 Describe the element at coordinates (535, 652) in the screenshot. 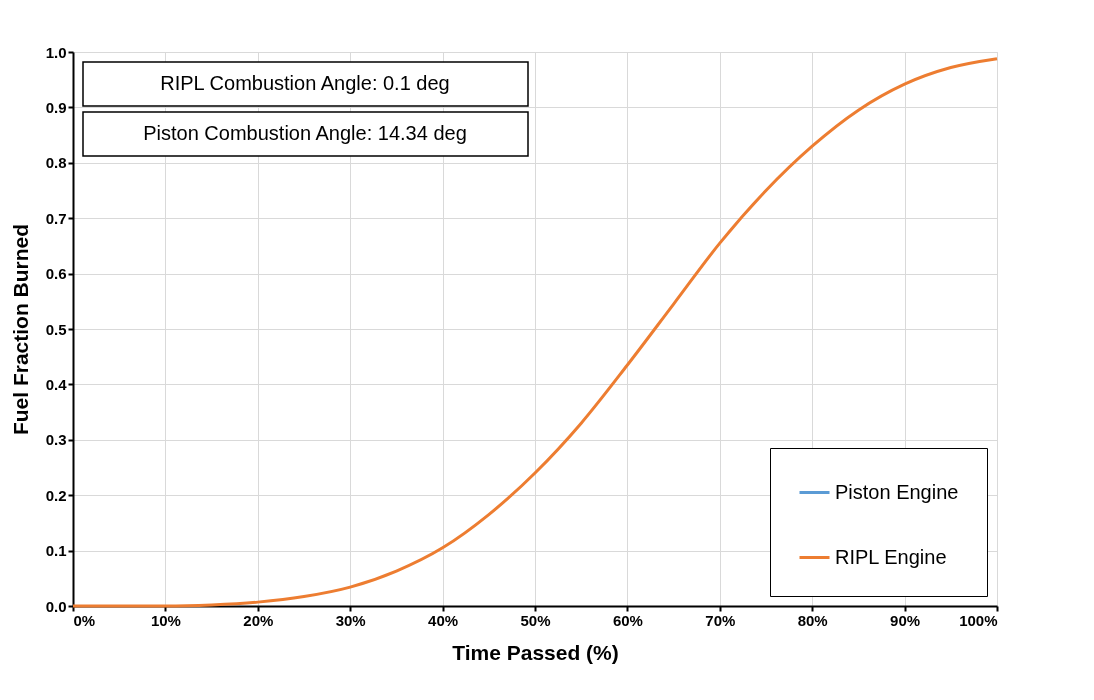

I see `x-axis-title: Time Passed (%)` at that location.